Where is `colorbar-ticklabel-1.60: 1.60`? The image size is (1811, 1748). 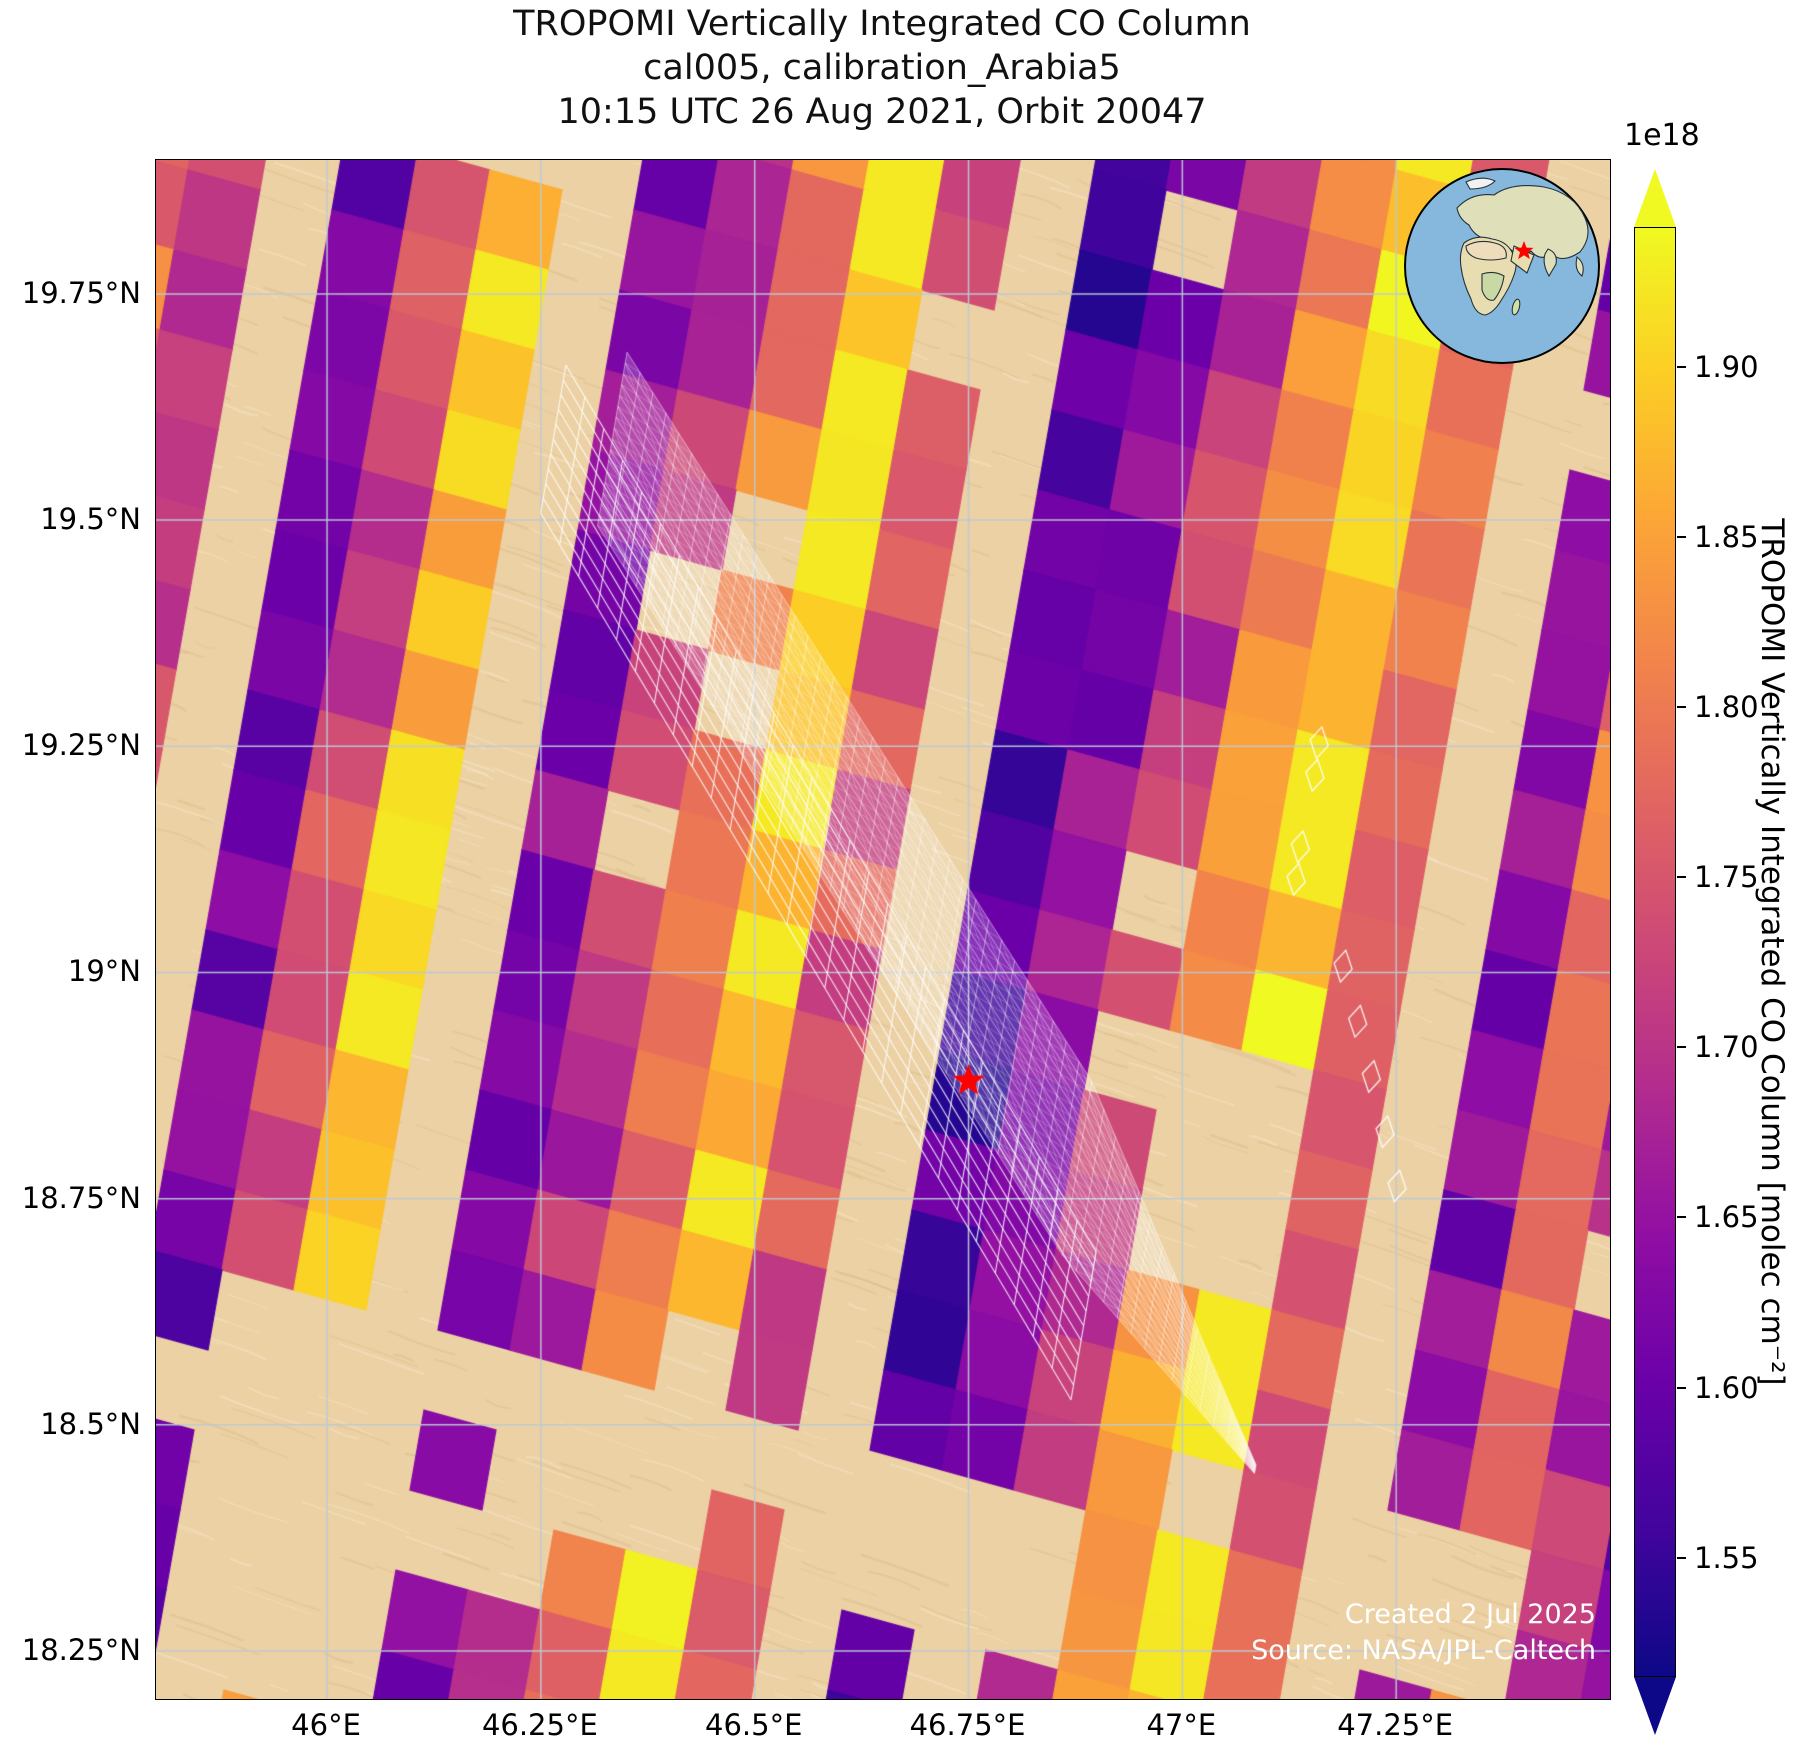 colorbar-ticklabel-1.60: 1.60 is located at coordinates (1726, 1387).